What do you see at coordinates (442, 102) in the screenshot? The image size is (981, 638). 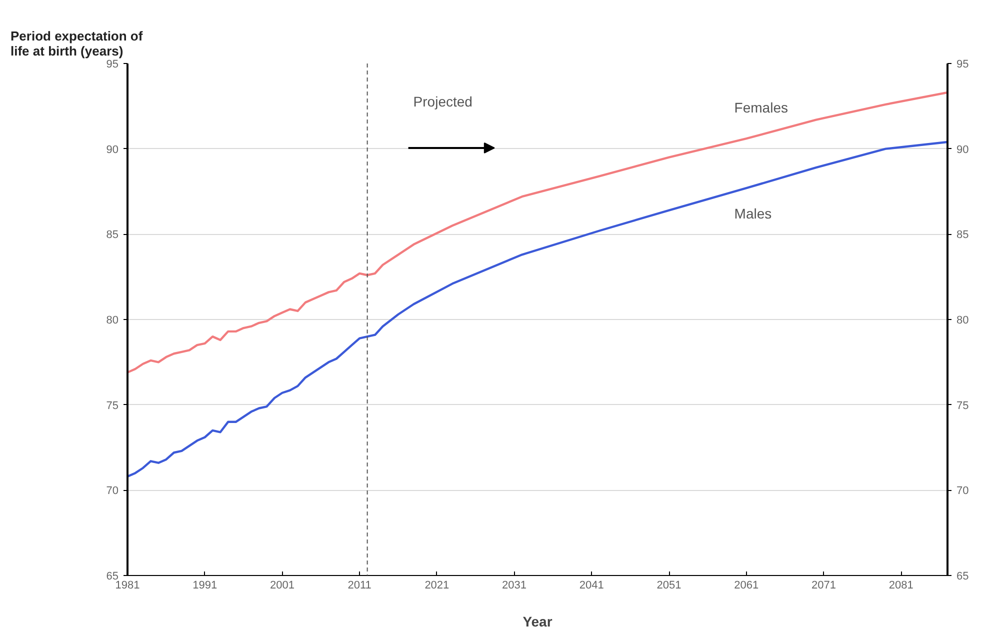 I see `annotation: Projected` at bounding box center [442, 102].